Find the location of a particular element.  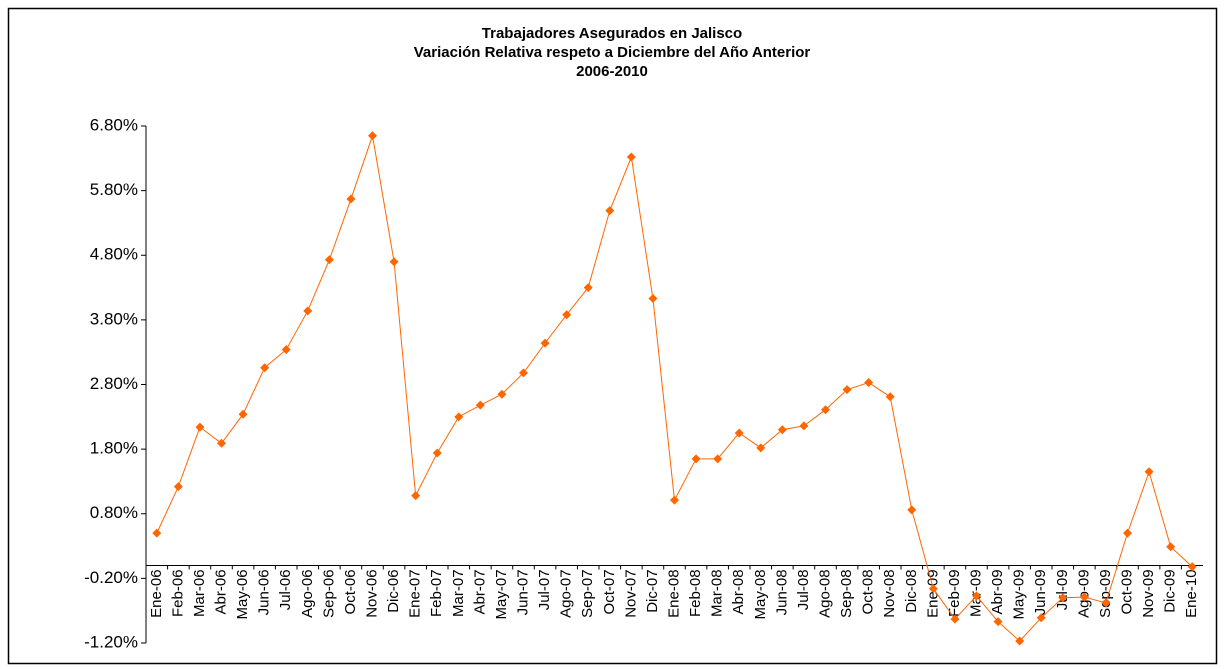

x-tick-label: Nov-09 is located at coordinates (1148, 593).